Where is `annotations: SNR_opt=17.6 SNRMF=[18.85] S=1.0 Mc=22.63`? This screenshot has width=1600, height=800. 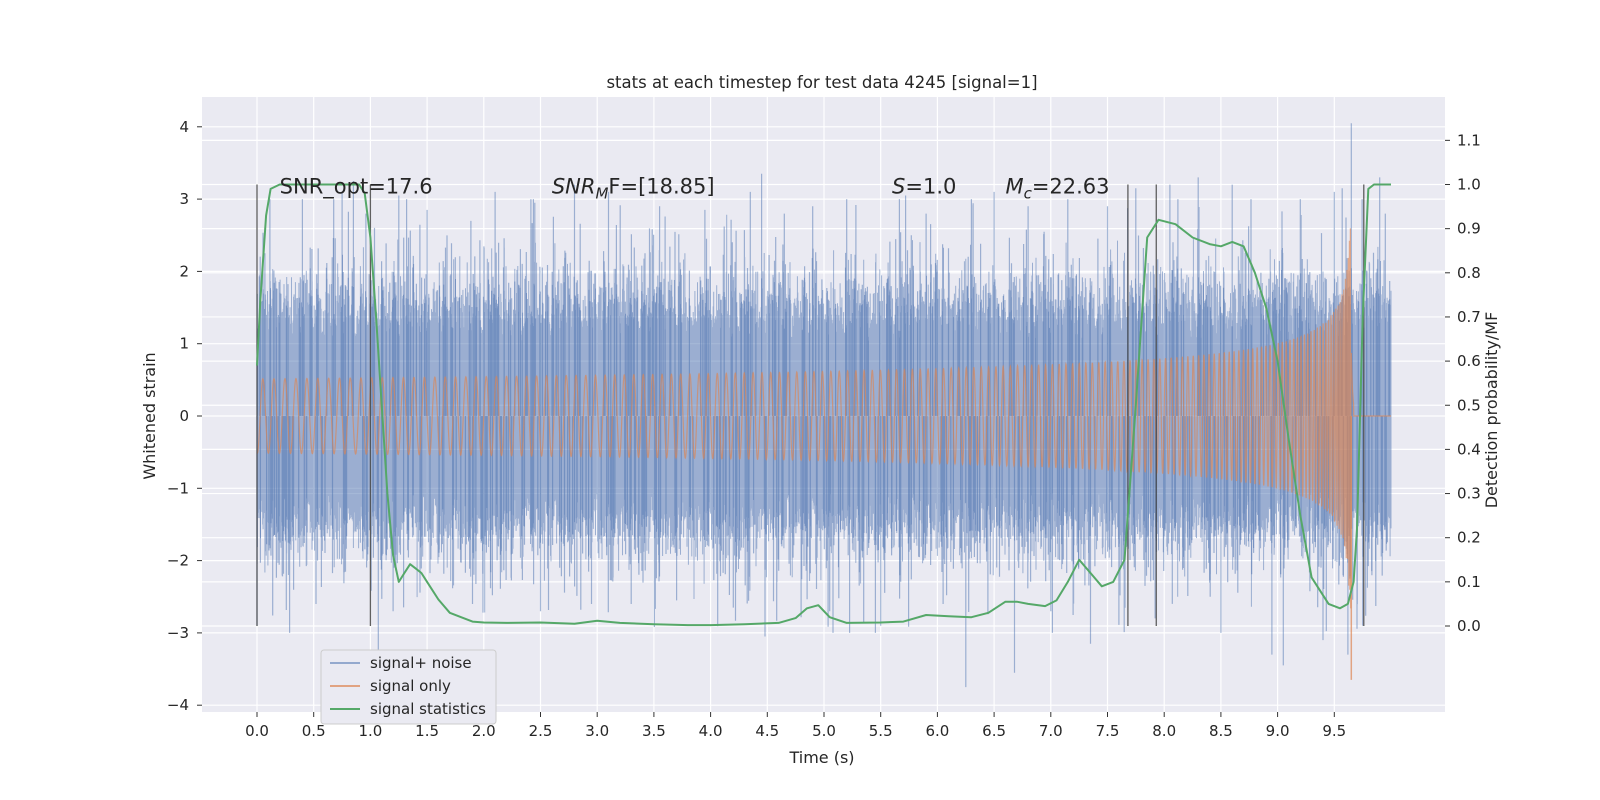
annotations: SNR_opt=17.6 SNRMF=[18.85] S=1.0 Mc=22.63 is located at coordinates (695, 188).